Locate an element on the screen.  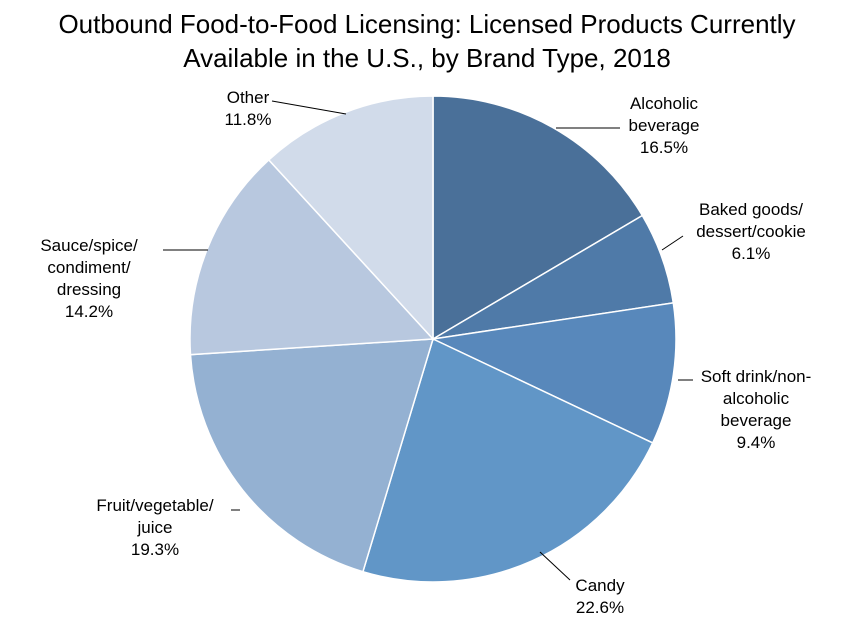
slice-category-label: Baked goods/ is located at coordinates (751, 209).